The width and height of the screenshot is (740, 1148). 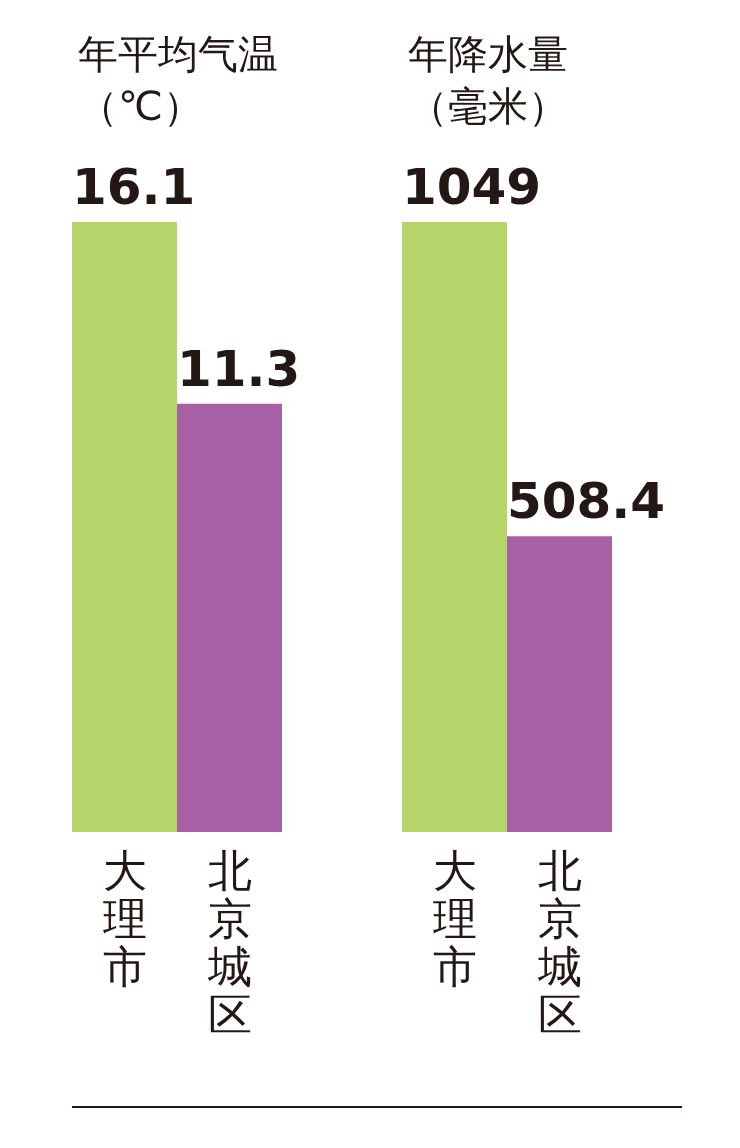 What do you see at coordinates (141, 106) in the screenshot?
I see `chart-subtitle: （℃）` at bounding box center [141, 106].